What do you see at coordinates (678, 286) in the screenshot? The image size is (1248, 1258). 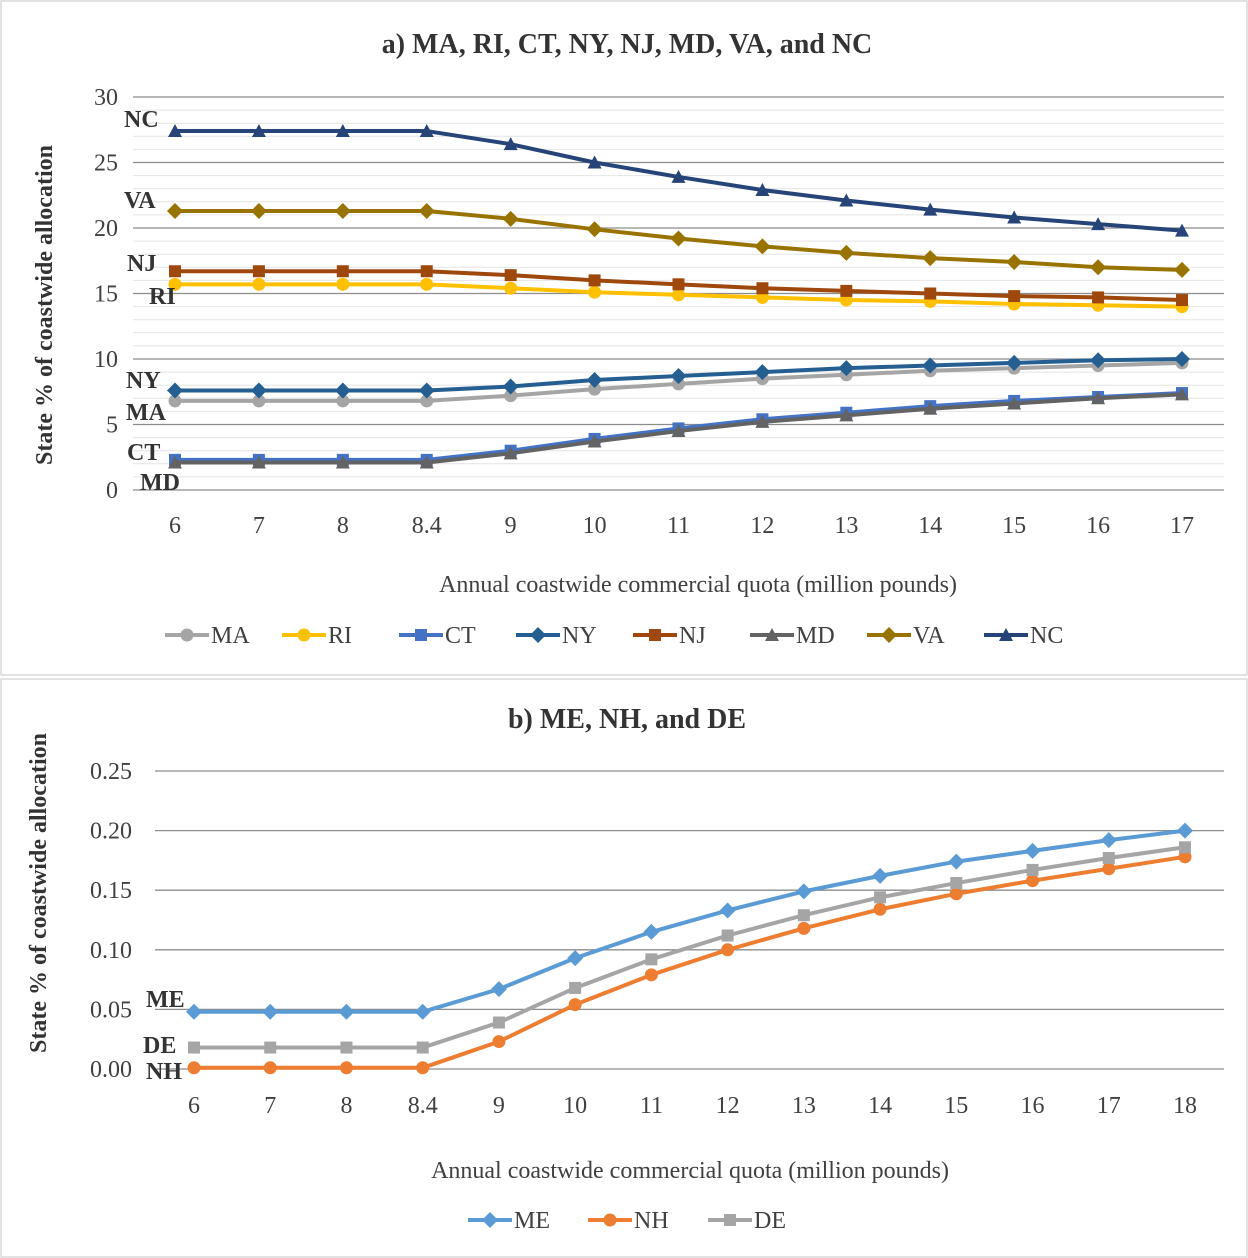 I see `series-nj` at bounding box center [678, 286].